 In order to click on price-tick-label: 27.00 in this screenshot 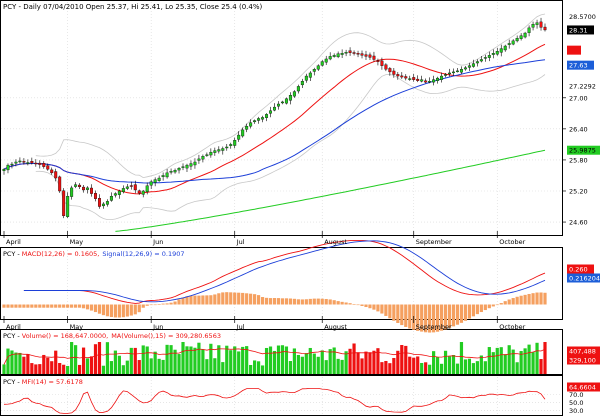, I will do `click(578, 98)`.